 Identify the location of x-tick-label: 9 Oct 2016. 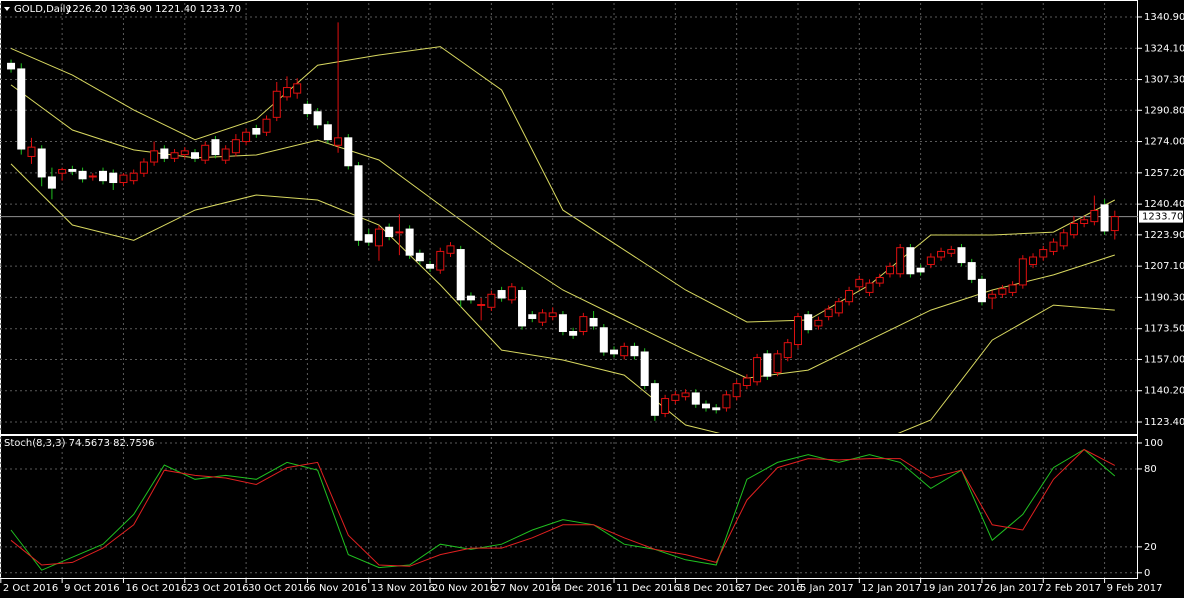
(91, 588).